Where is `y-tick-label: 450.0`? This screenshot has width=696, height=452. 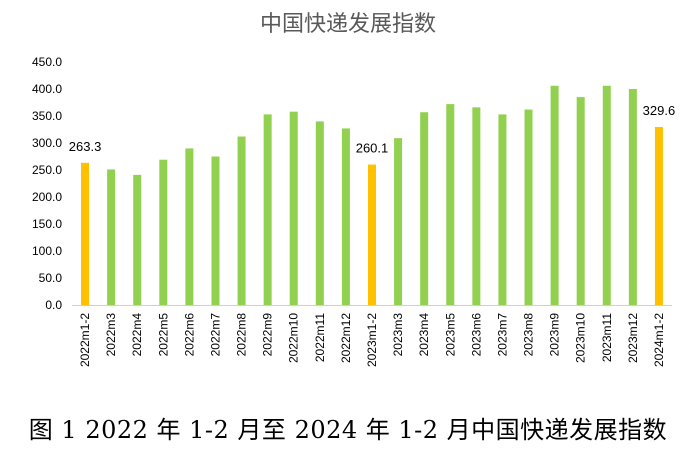
y-tick-label: 450.0 is located at coordinates (47, 62).